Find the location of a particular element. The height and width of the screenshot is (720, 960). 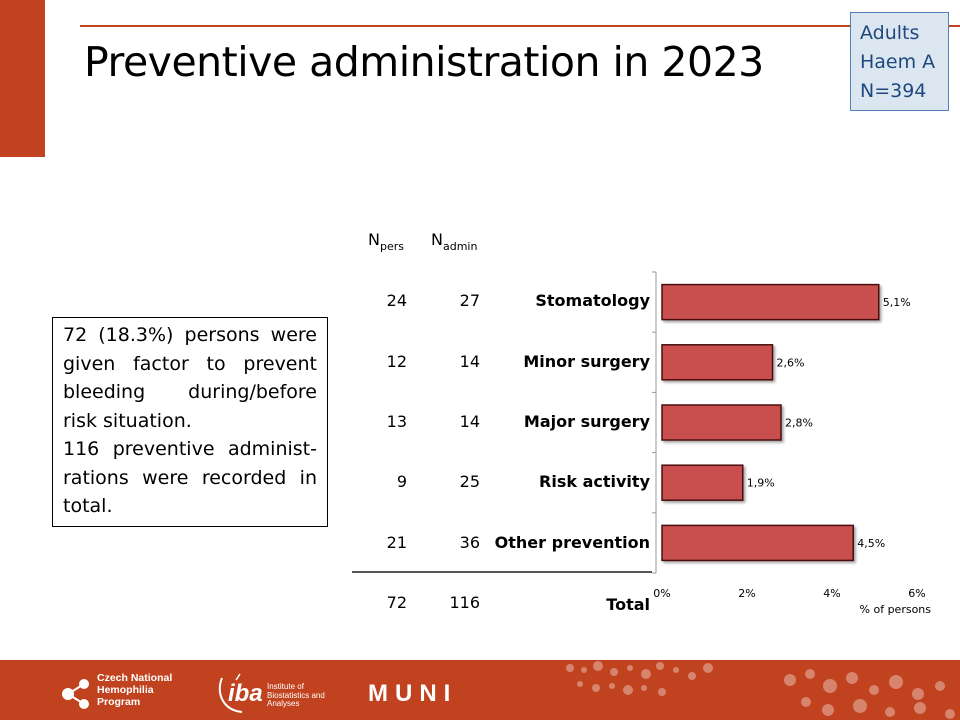

total-label: Total is located at coordinates (628, 604).